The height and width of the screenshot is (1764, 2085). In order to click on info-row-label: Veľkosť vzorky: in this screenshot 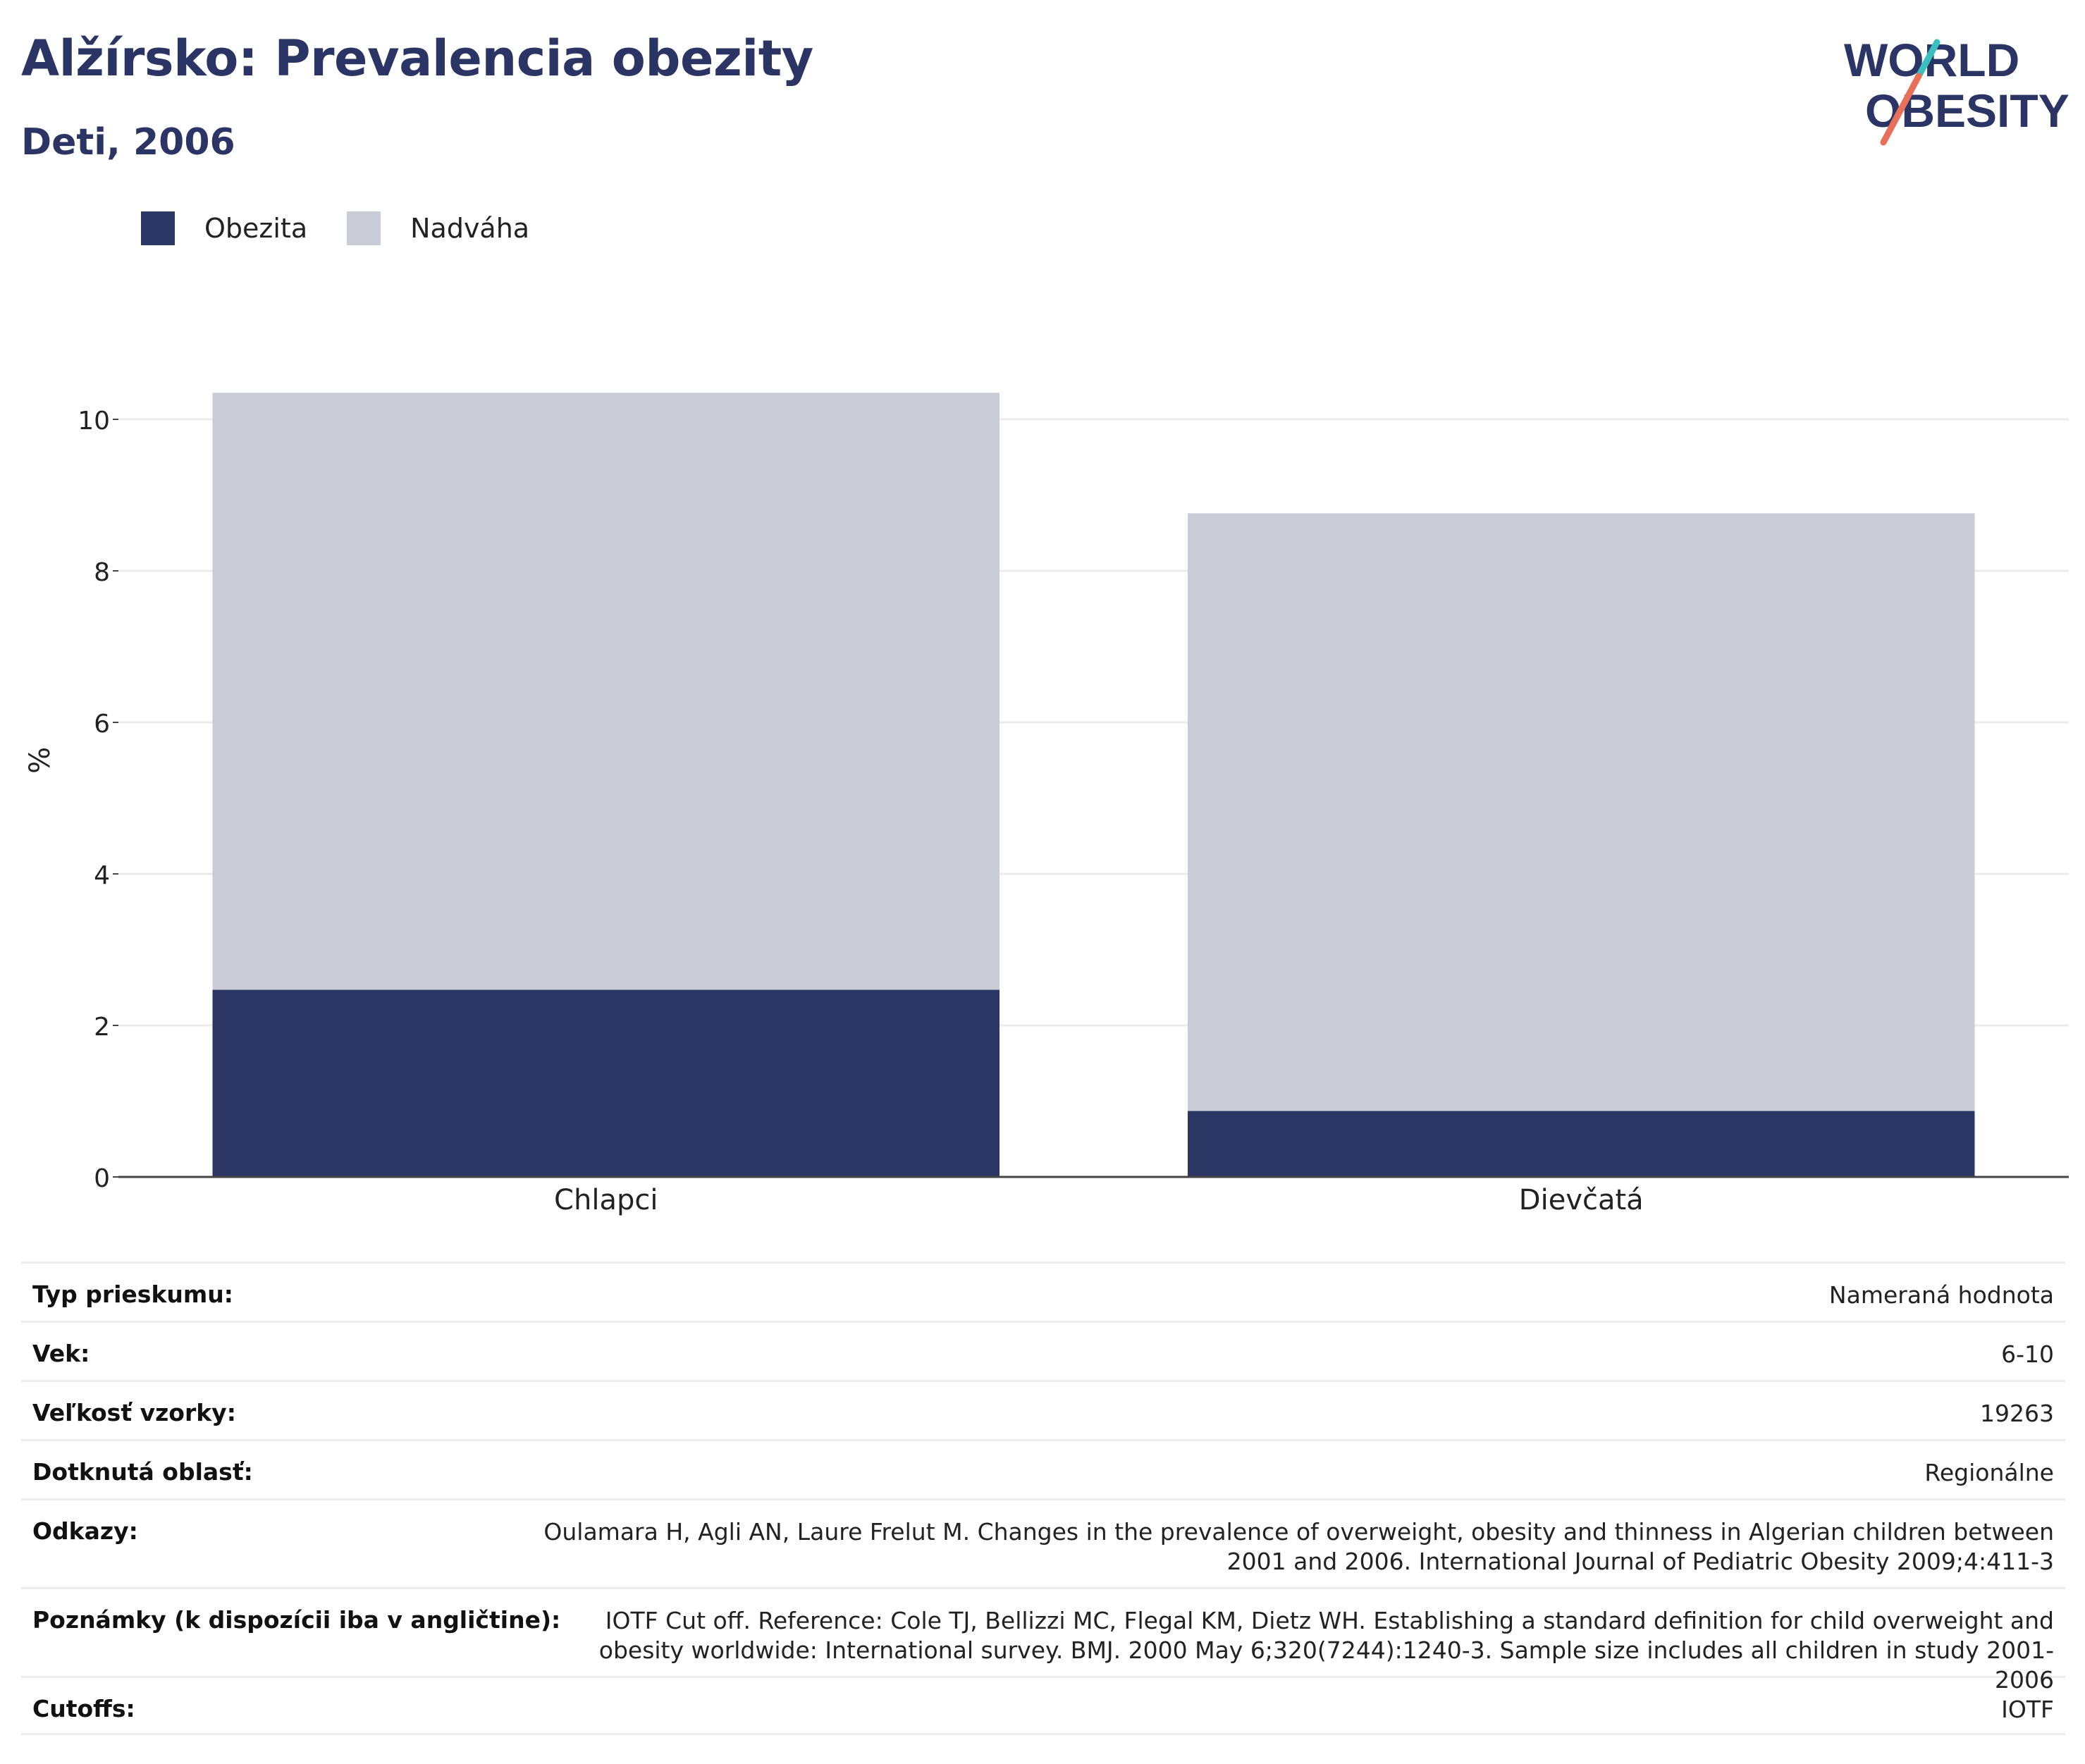, I will do `click(134, 1412)`.